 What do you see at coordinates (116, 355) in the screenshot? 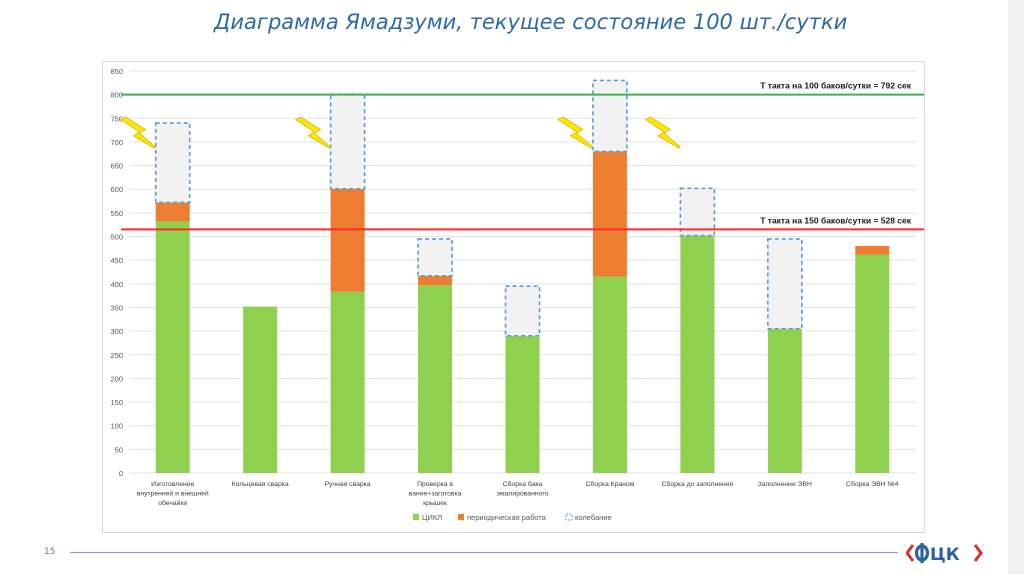
I see `y-tick-label: 250` at bounding box center [116, 355].